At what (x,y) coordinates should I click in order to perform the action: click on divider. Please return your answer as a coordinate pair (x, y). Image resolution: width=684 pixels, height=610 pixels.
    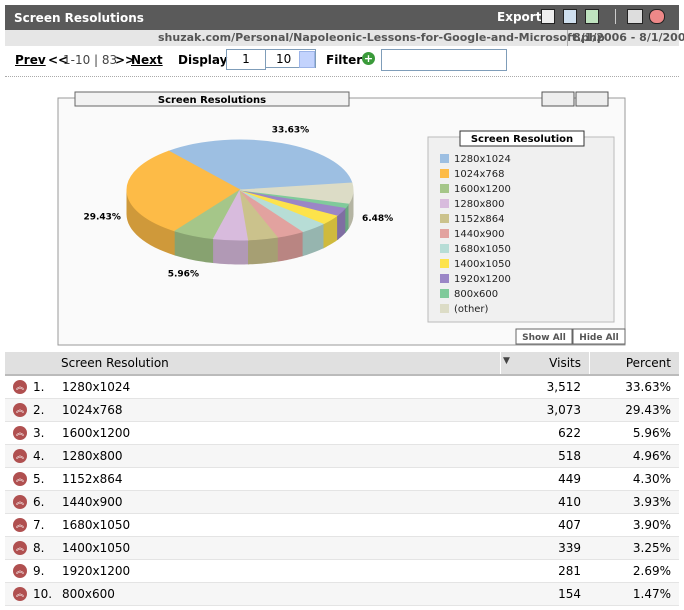
    Looking at the image, I should click on (342, 76).